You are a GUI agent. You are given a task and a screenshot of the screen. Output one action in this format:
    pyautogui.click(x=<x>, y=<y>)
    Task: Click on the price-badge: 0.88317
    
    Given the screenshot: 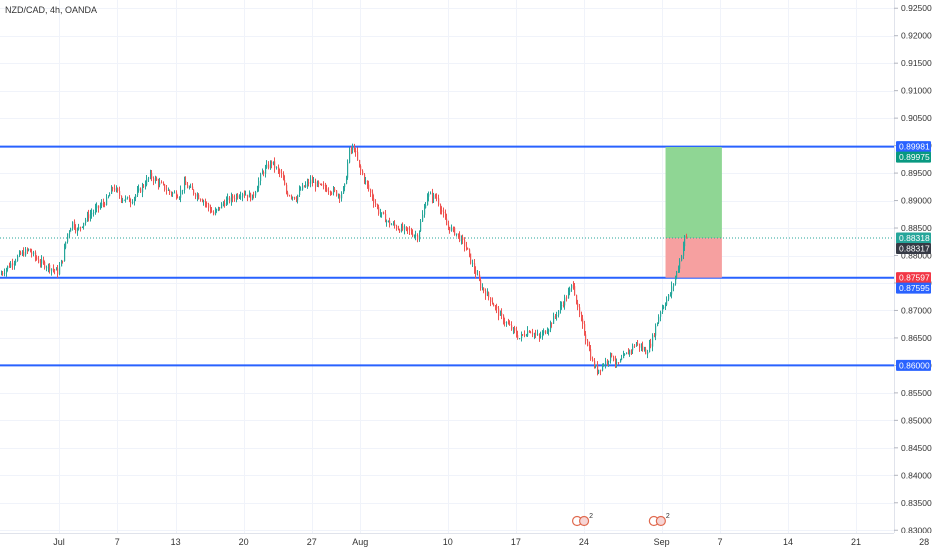 What is the action you would take?
    pyautogui.click(x=913, y=249)
    